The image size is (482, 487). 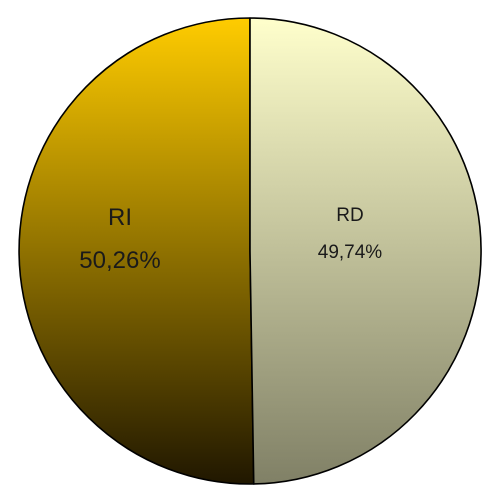 I want to click on slice-label-ri-name: RI, so click(x=120, y=217).